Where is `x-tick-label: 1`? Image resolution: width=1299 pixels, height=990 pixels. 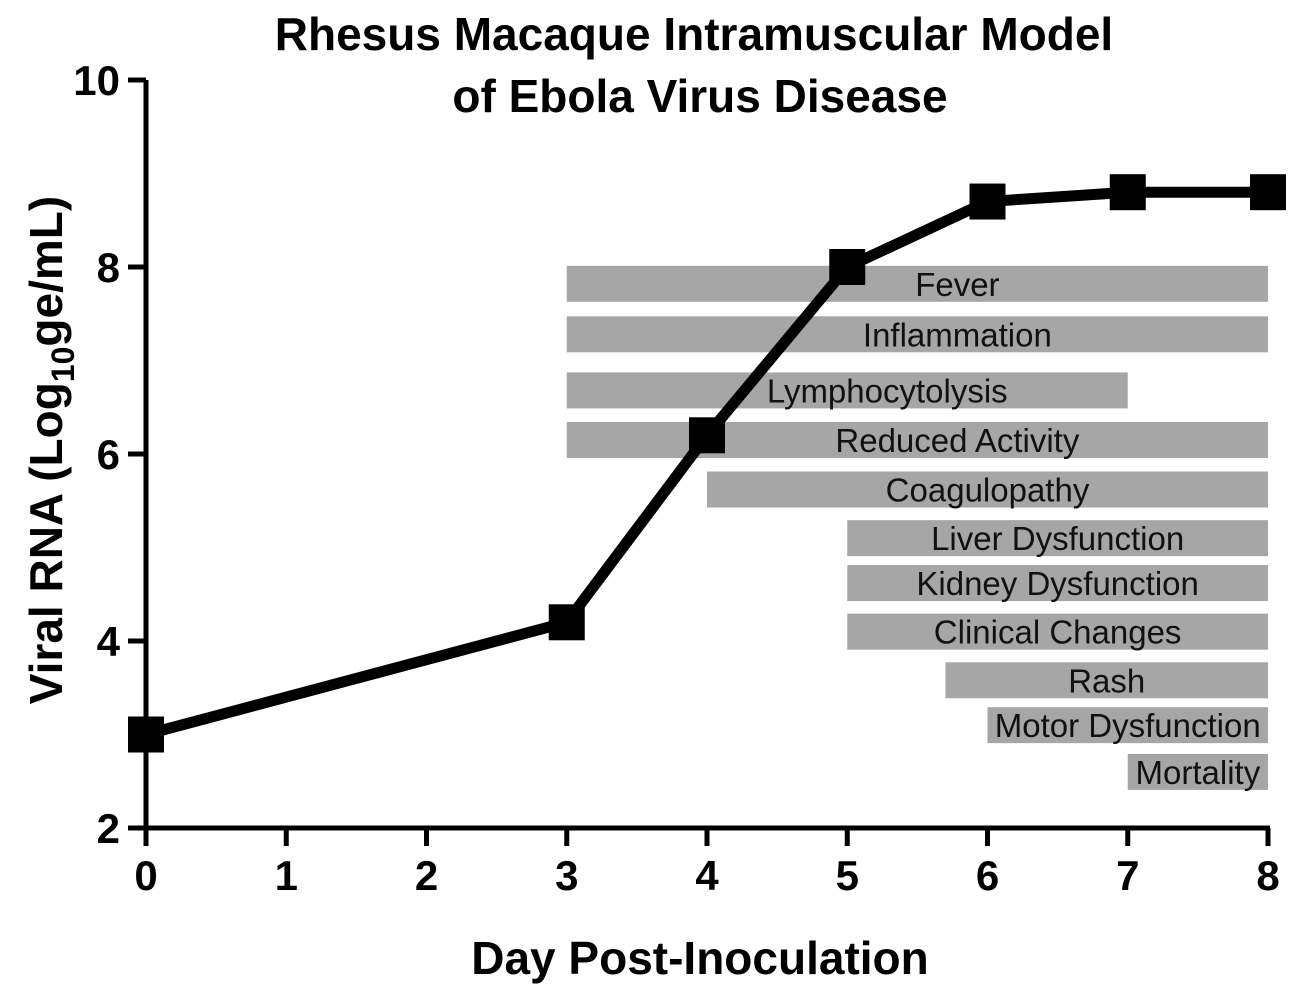
x-tick-label: 1 is located at coordinates (286, 875).